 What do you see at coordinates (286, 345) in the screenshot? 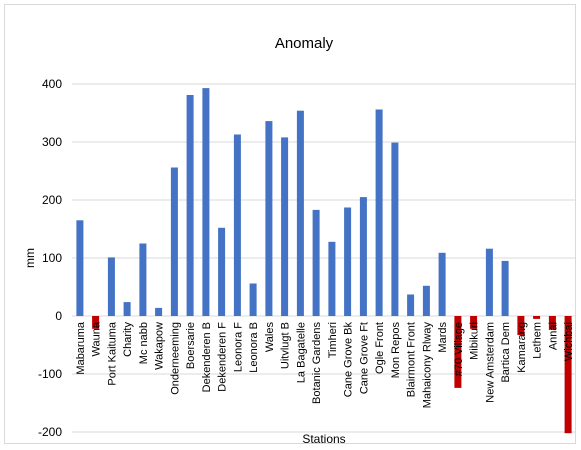
I see `x-tick-label: Uitvlugt B` at bounding box center [286, 345].